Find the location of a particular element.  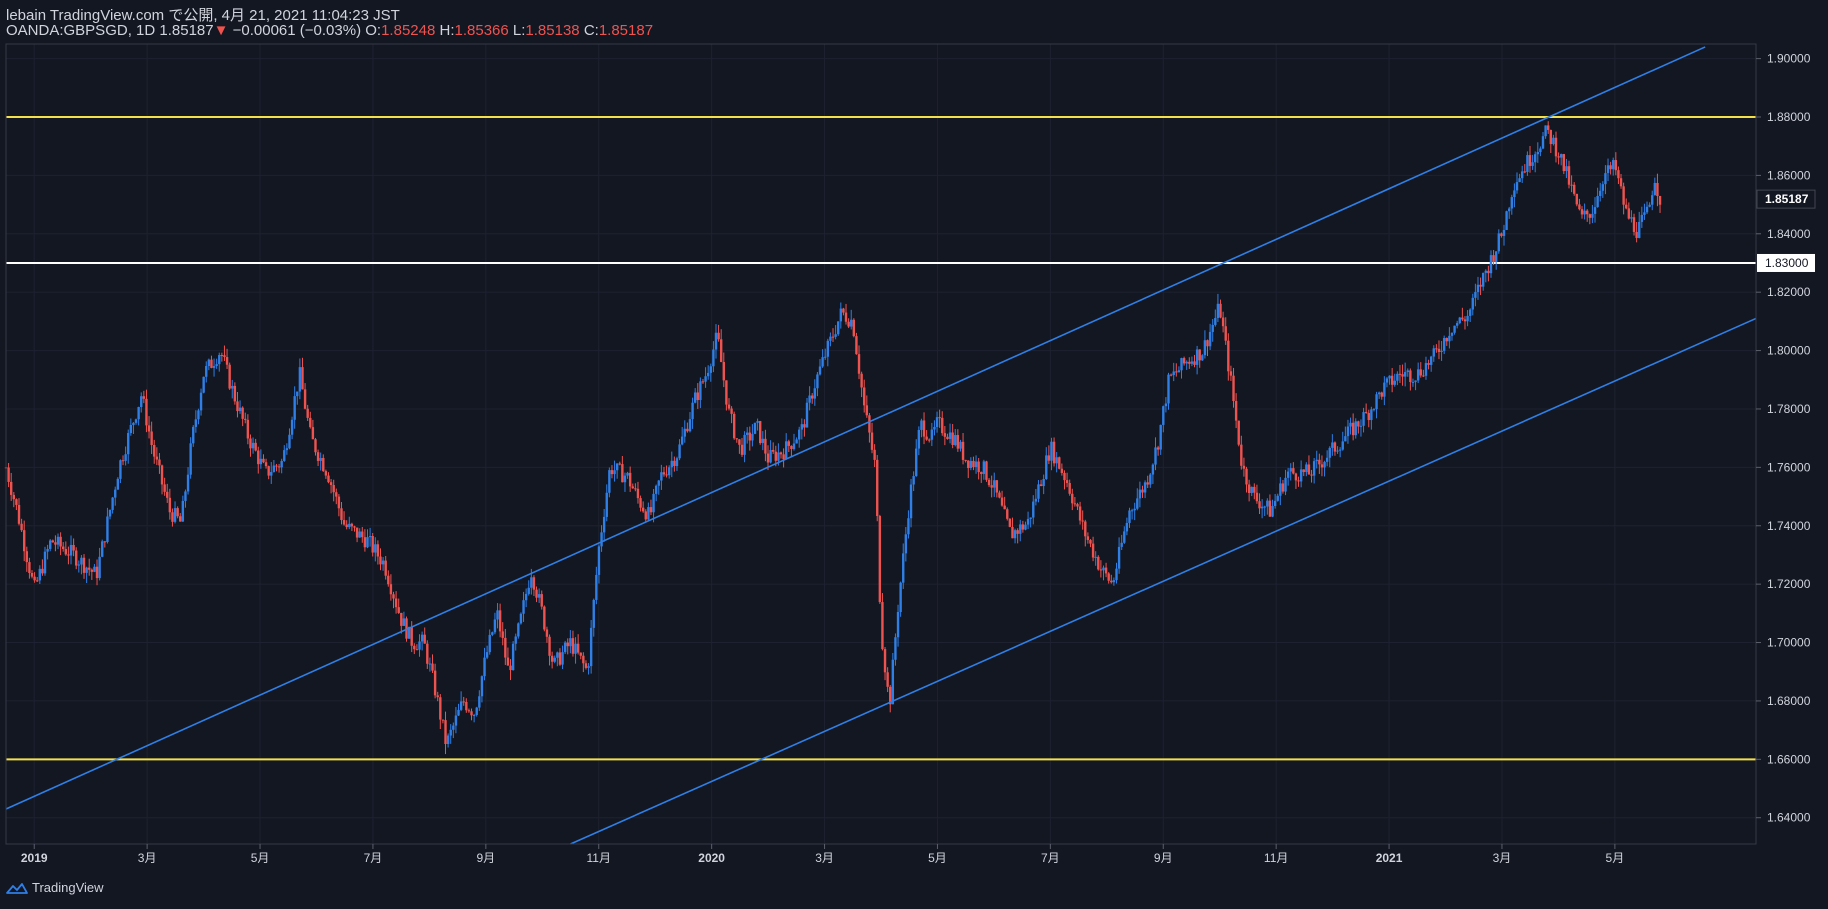

open-label: O: is located at coordinates (373, 30).